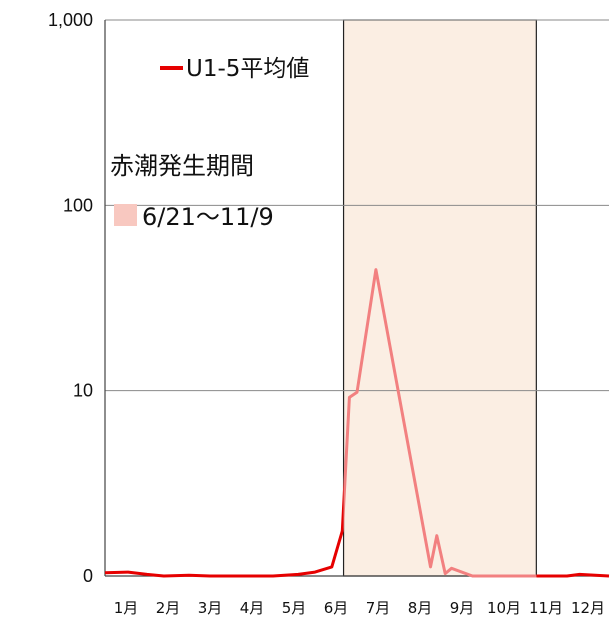  What do you see at coordinates (83, 391) in the screenshot?
I see `y-tick-label: 10` at bounding box center [83, 391].